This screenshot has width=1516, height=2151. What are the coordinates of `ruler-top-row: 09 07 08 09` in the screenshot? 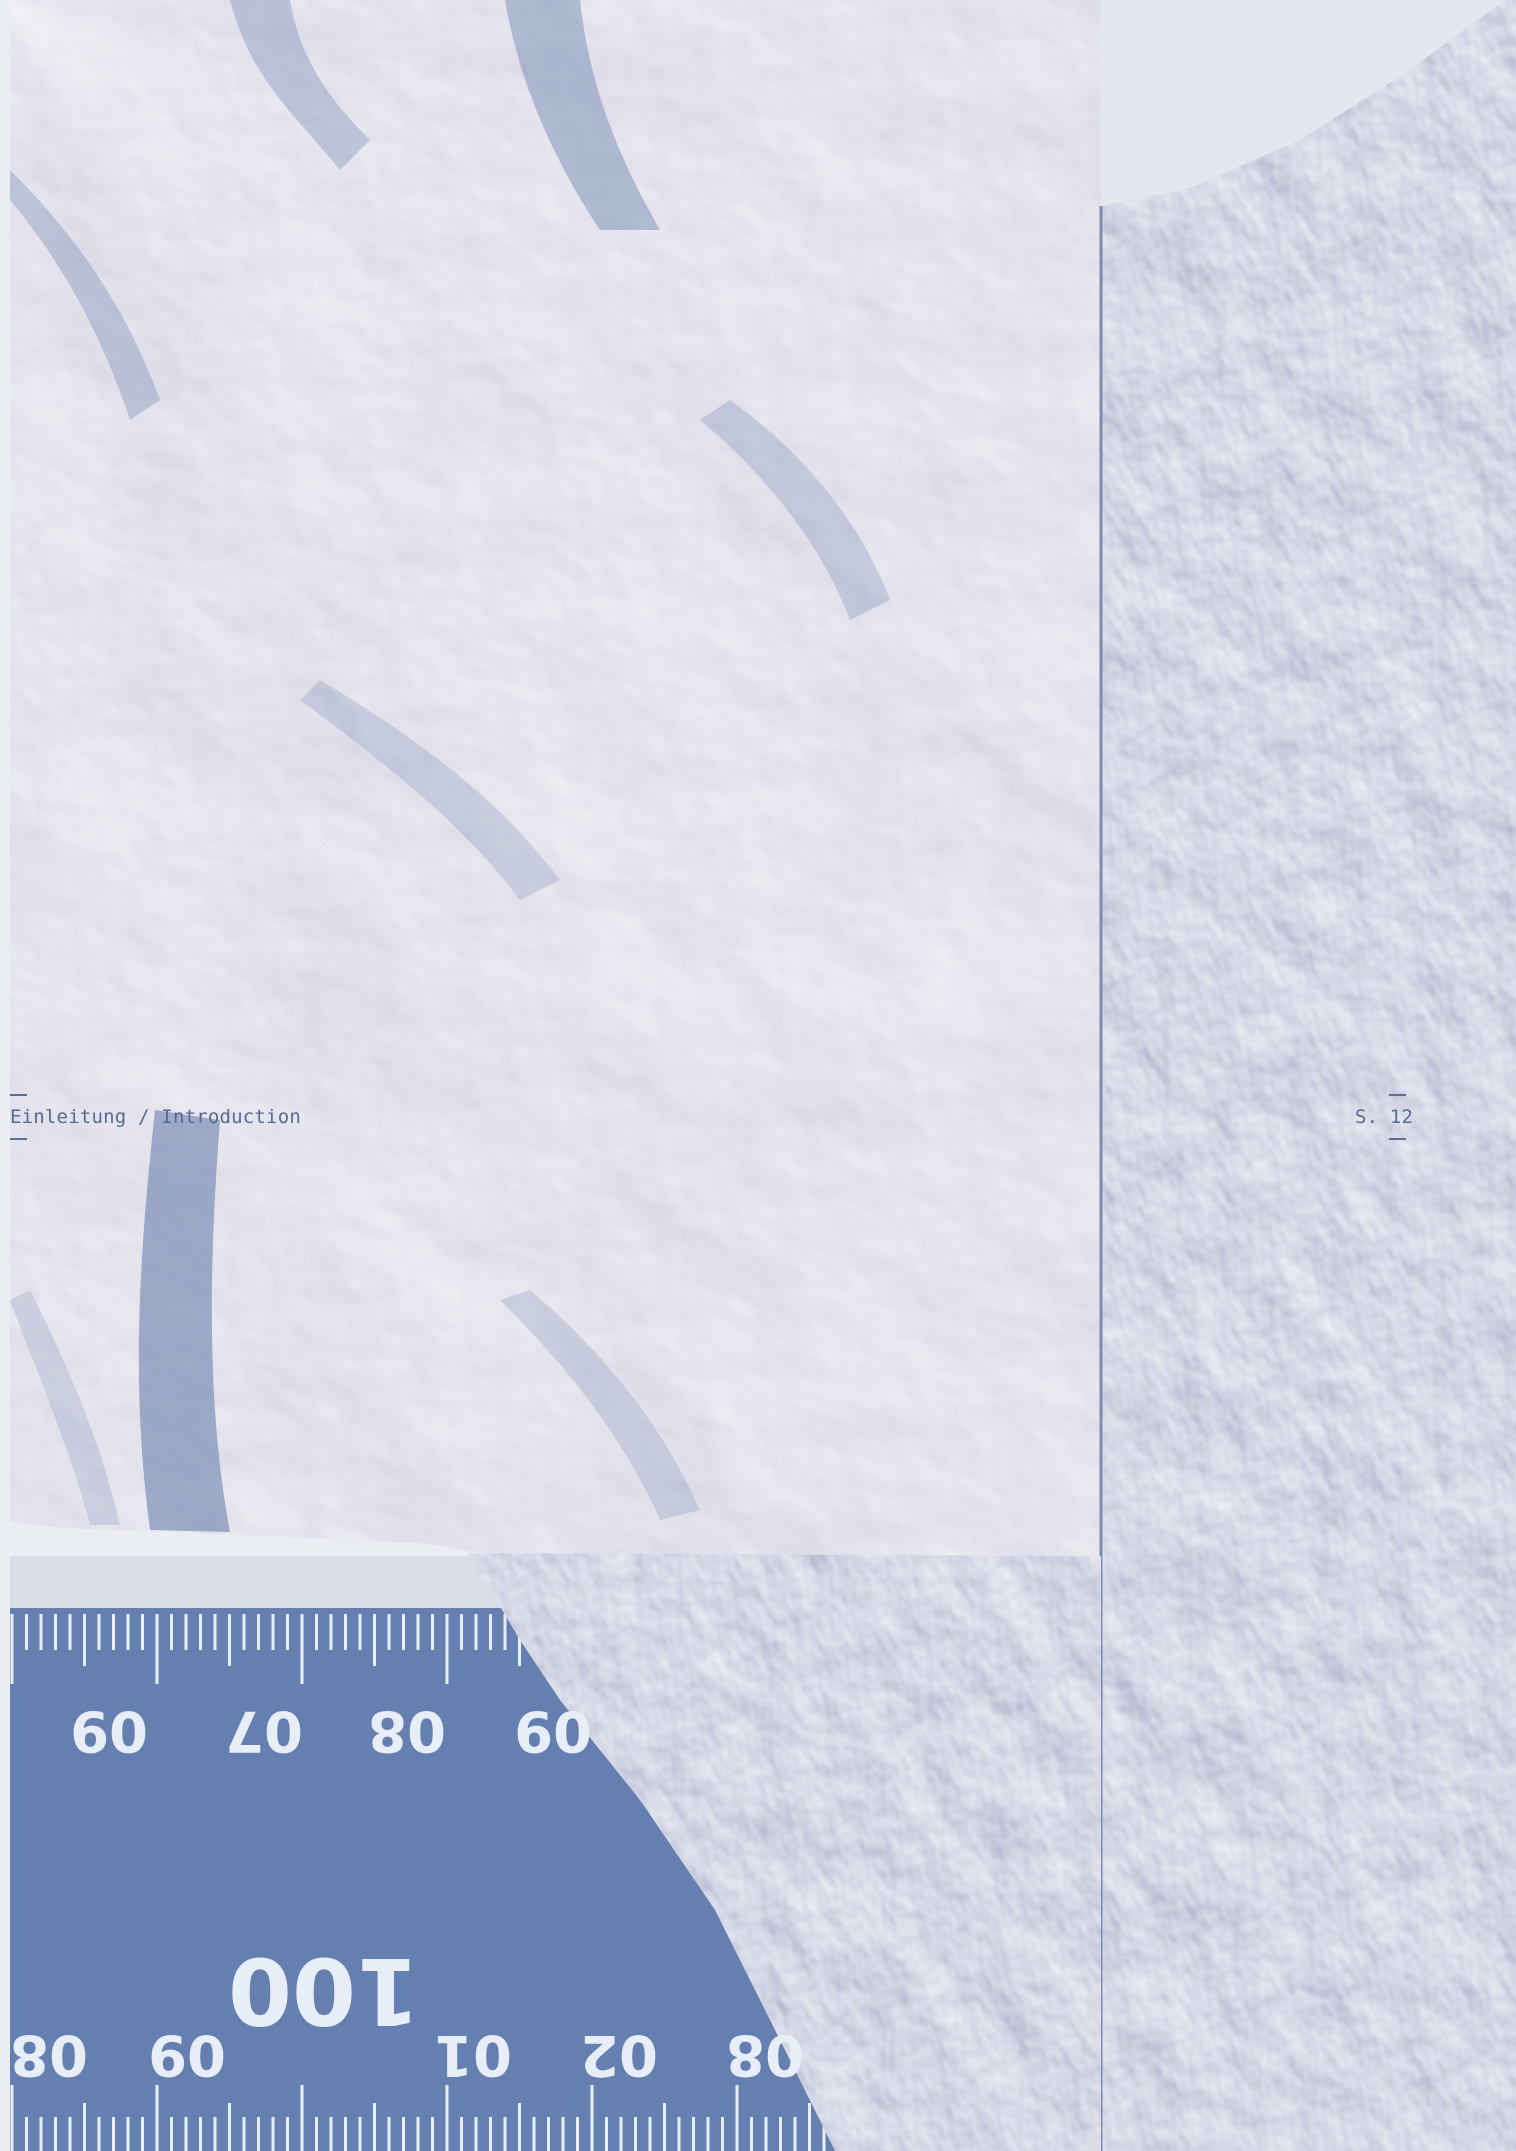 It's located at (550, 1734).